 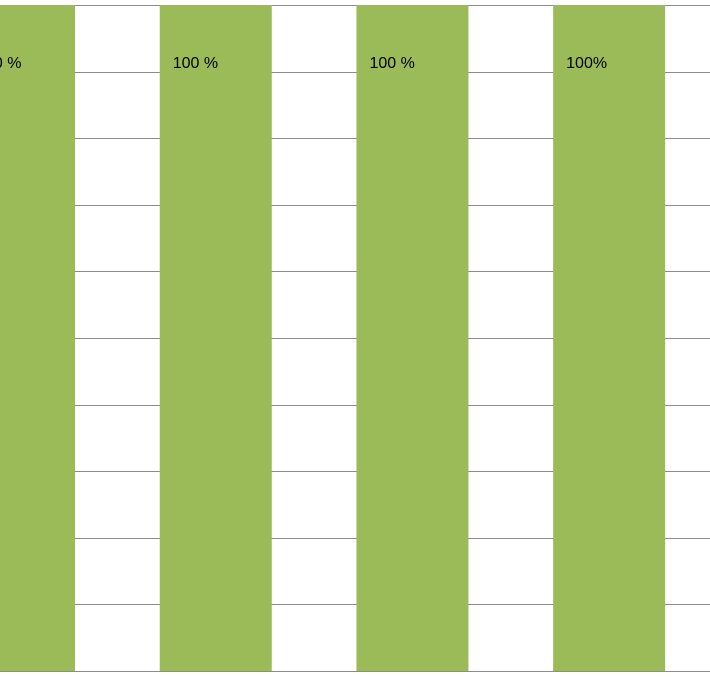 What do you see at coordinates (38, 338) in the screenshot?
I see `bar` at bounding box center [38, 338].